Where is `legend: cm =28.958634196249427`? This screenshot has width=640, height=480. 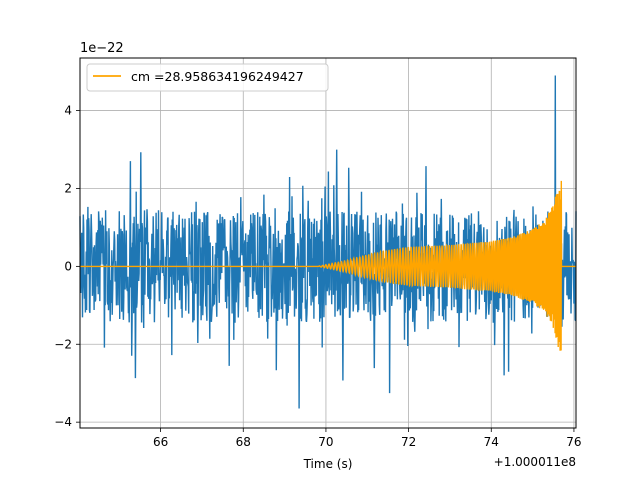 legend: cm =28.958634196249427 is located at coordinates (207, 77).